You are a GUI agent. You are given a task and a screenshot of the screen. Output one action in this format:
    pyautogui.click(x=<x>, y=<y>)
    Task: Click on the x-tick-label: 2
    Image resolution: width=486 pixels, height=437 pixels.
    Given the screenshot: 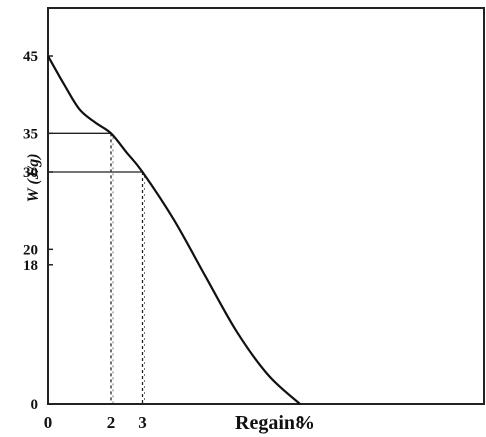 What is the action you would take?
    pyautogui.click(x=111, y=422)
    